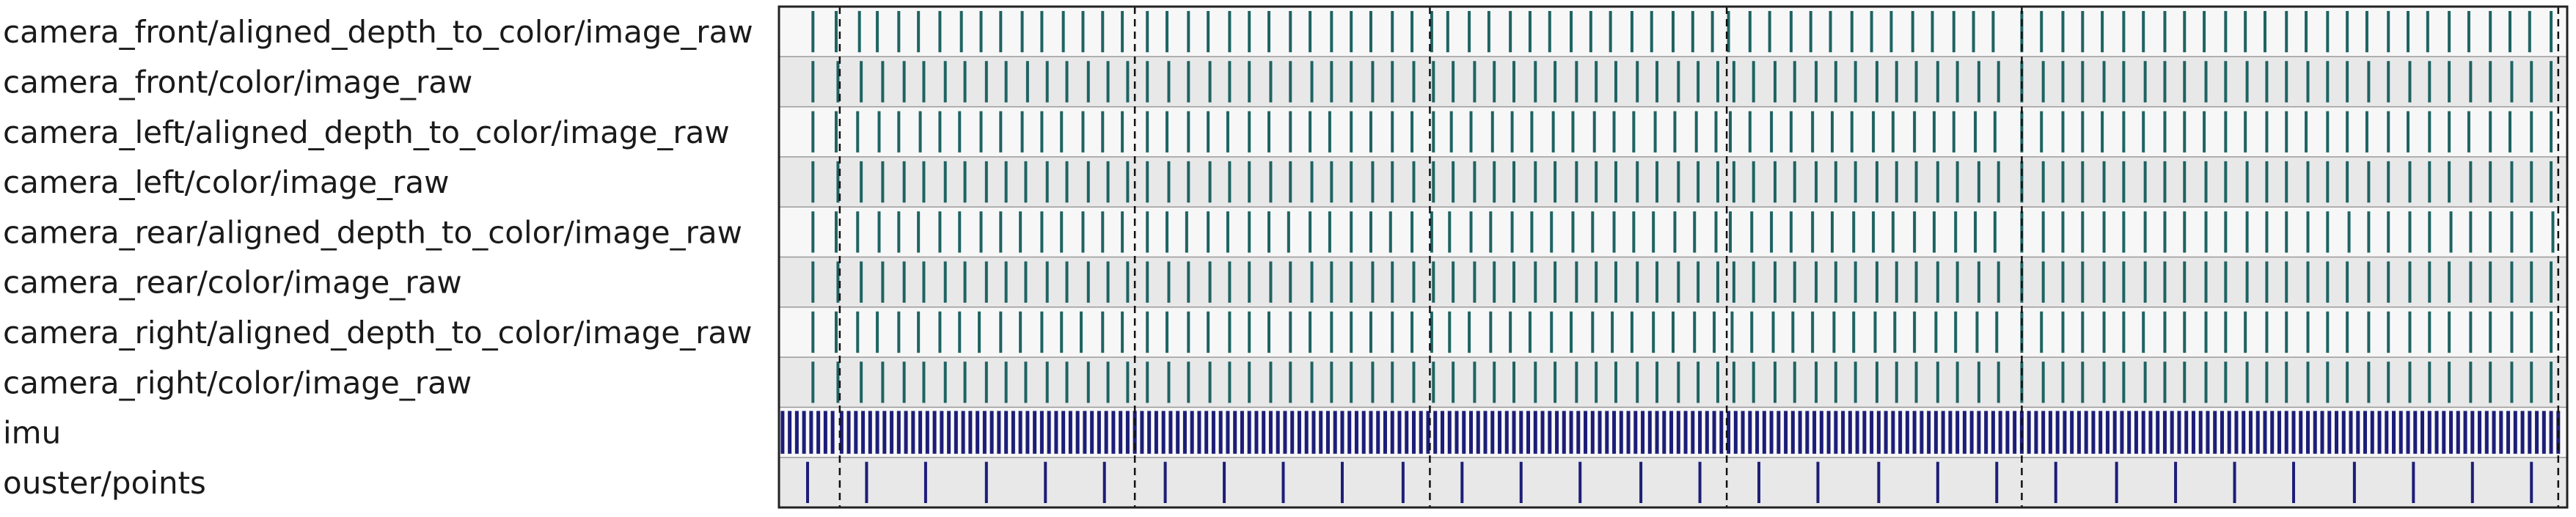 The image size is (2576, 517). What do you see at coordinates (1673, 482) in the screenshot?
I see `row-band-ouster-points` at bounding box center [1673, 482].